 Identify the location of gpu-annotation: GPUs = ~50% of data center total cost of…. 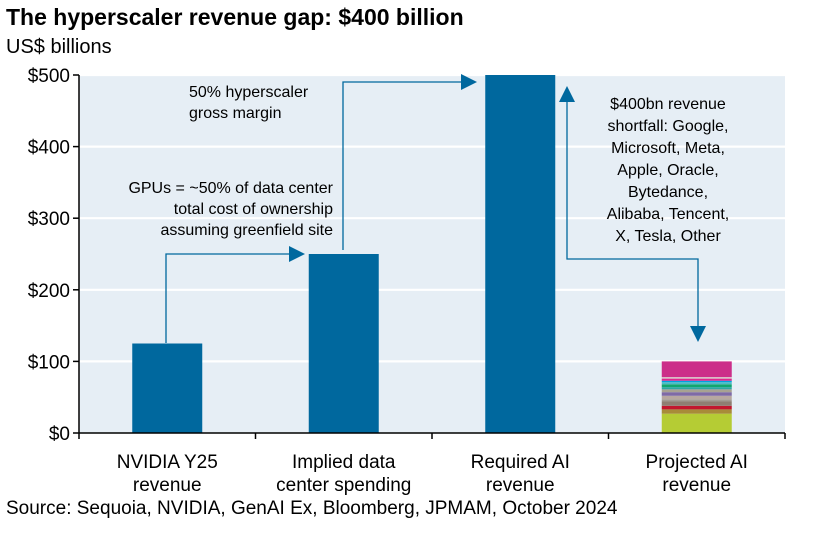
(230, 209).